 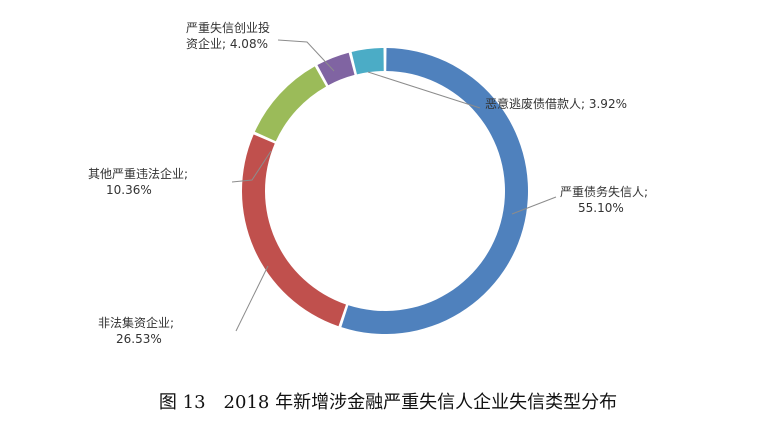 I want to click on slice-label: 非法集资企业; 26.53%, so click(x=136, y=330).